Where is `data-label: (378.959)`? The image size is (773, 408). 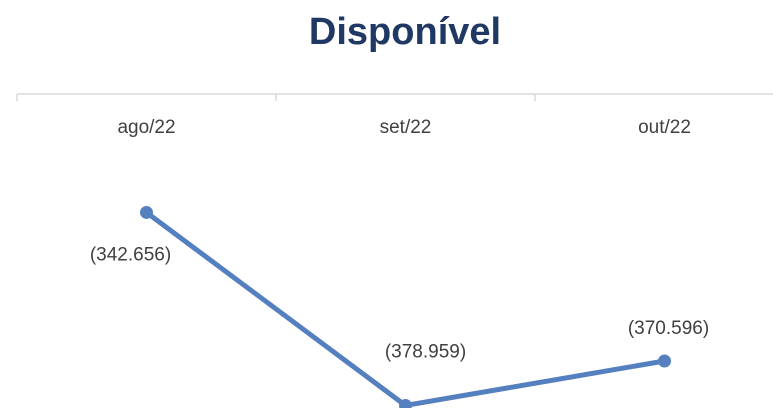
data-label: (378.959) is located at coordinates (425, 351).